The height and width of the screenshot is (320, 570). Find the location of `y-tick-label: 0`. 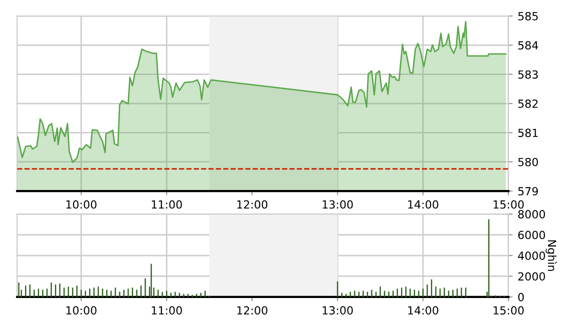

y-tick-label: 0 is located at coordinates (521, 297).